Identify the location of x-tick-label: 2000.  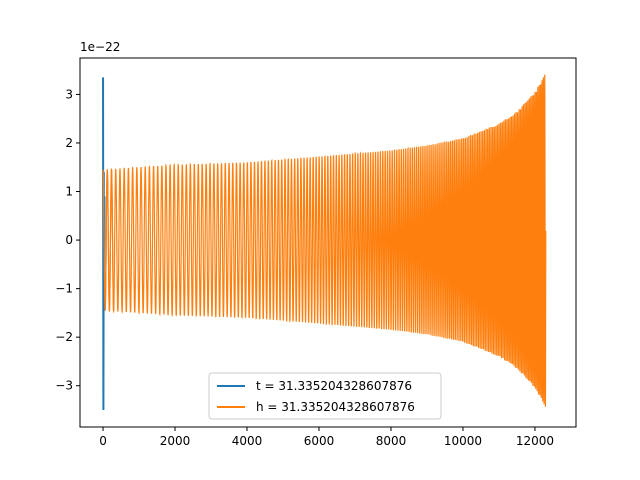
(175, 441).